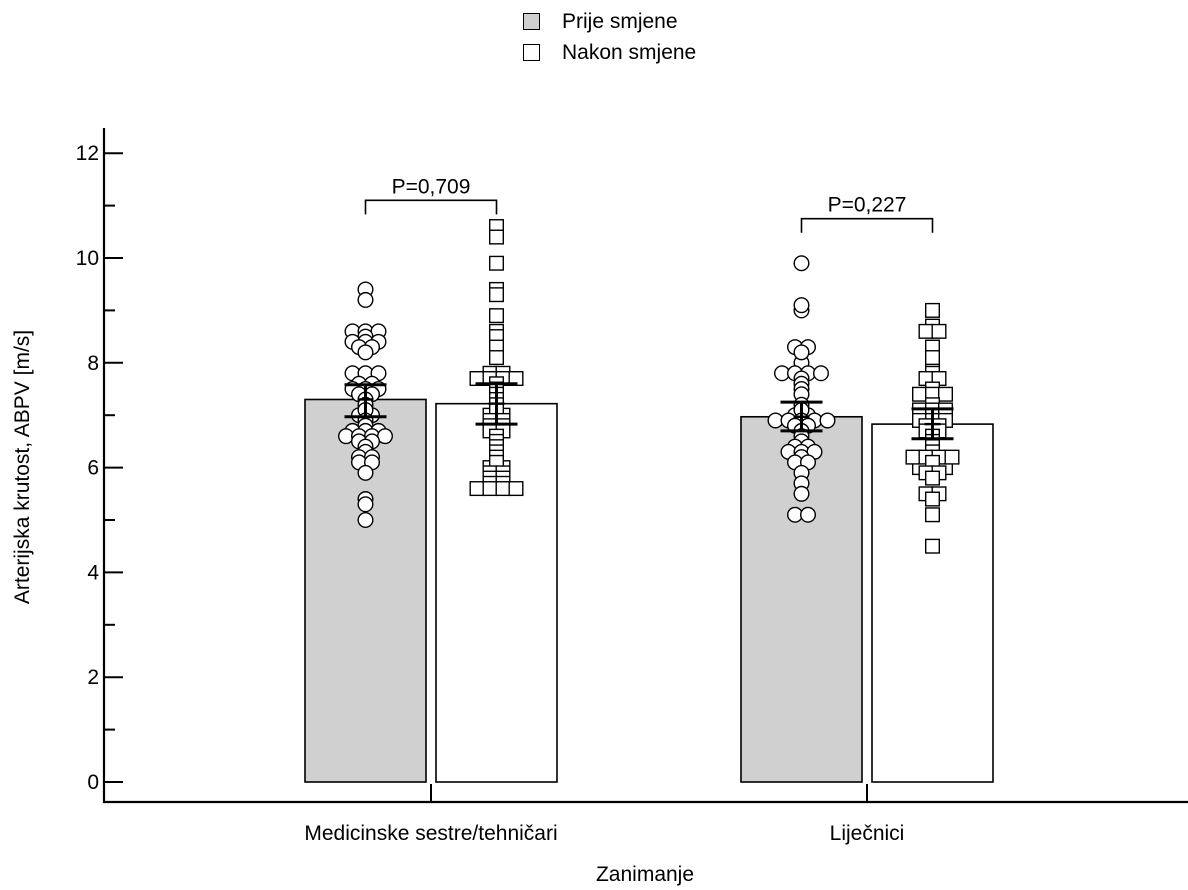 The height and width of the screenshot is (890, 1188). Describe the element at coordinates (365, 504) in the screenshot. I see `point-0-0-5.3-0` at that location.